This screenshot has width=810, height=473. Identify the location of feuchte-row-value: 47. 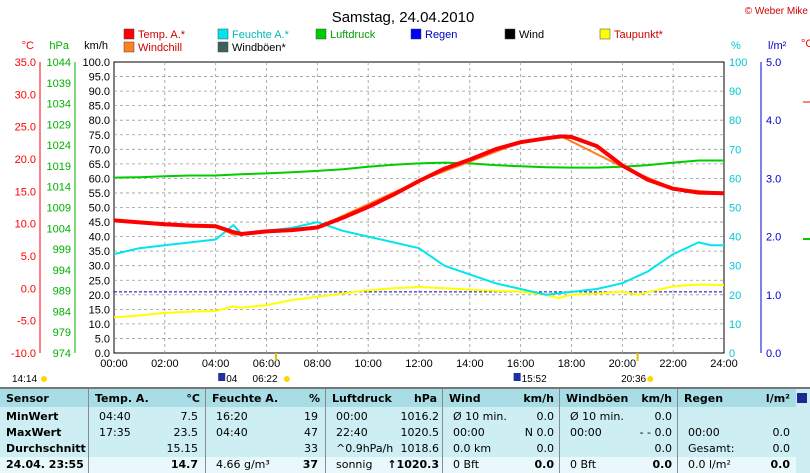
(311, 432).